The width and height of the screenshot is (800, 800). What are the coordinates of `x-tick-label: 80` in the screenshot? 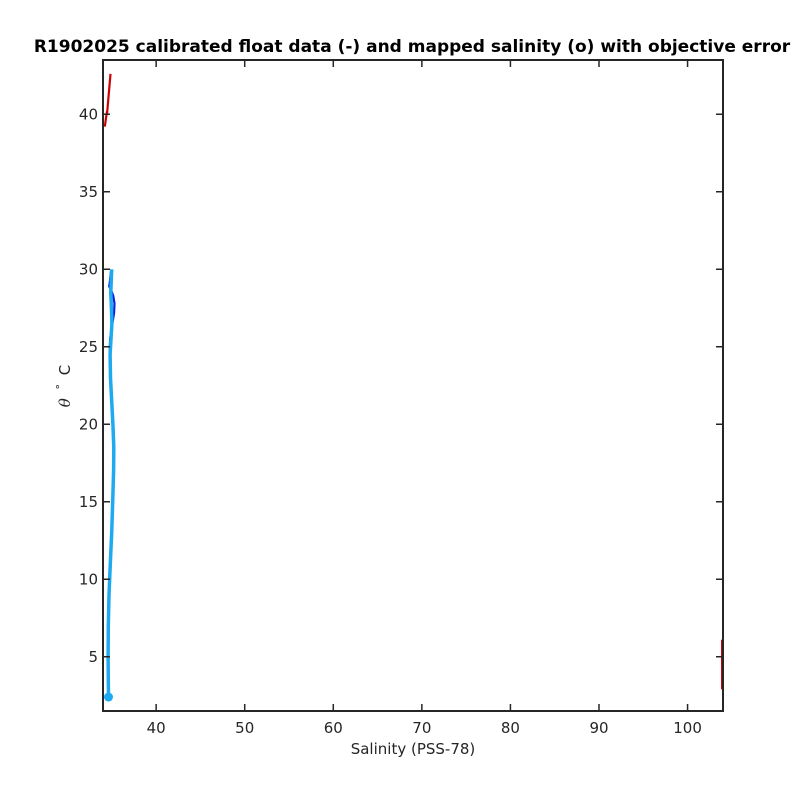 It's located at (510, 728).